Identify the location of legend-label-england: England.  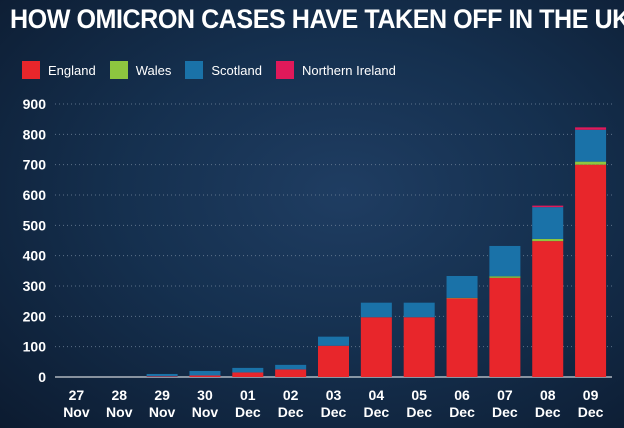
(72, 70).